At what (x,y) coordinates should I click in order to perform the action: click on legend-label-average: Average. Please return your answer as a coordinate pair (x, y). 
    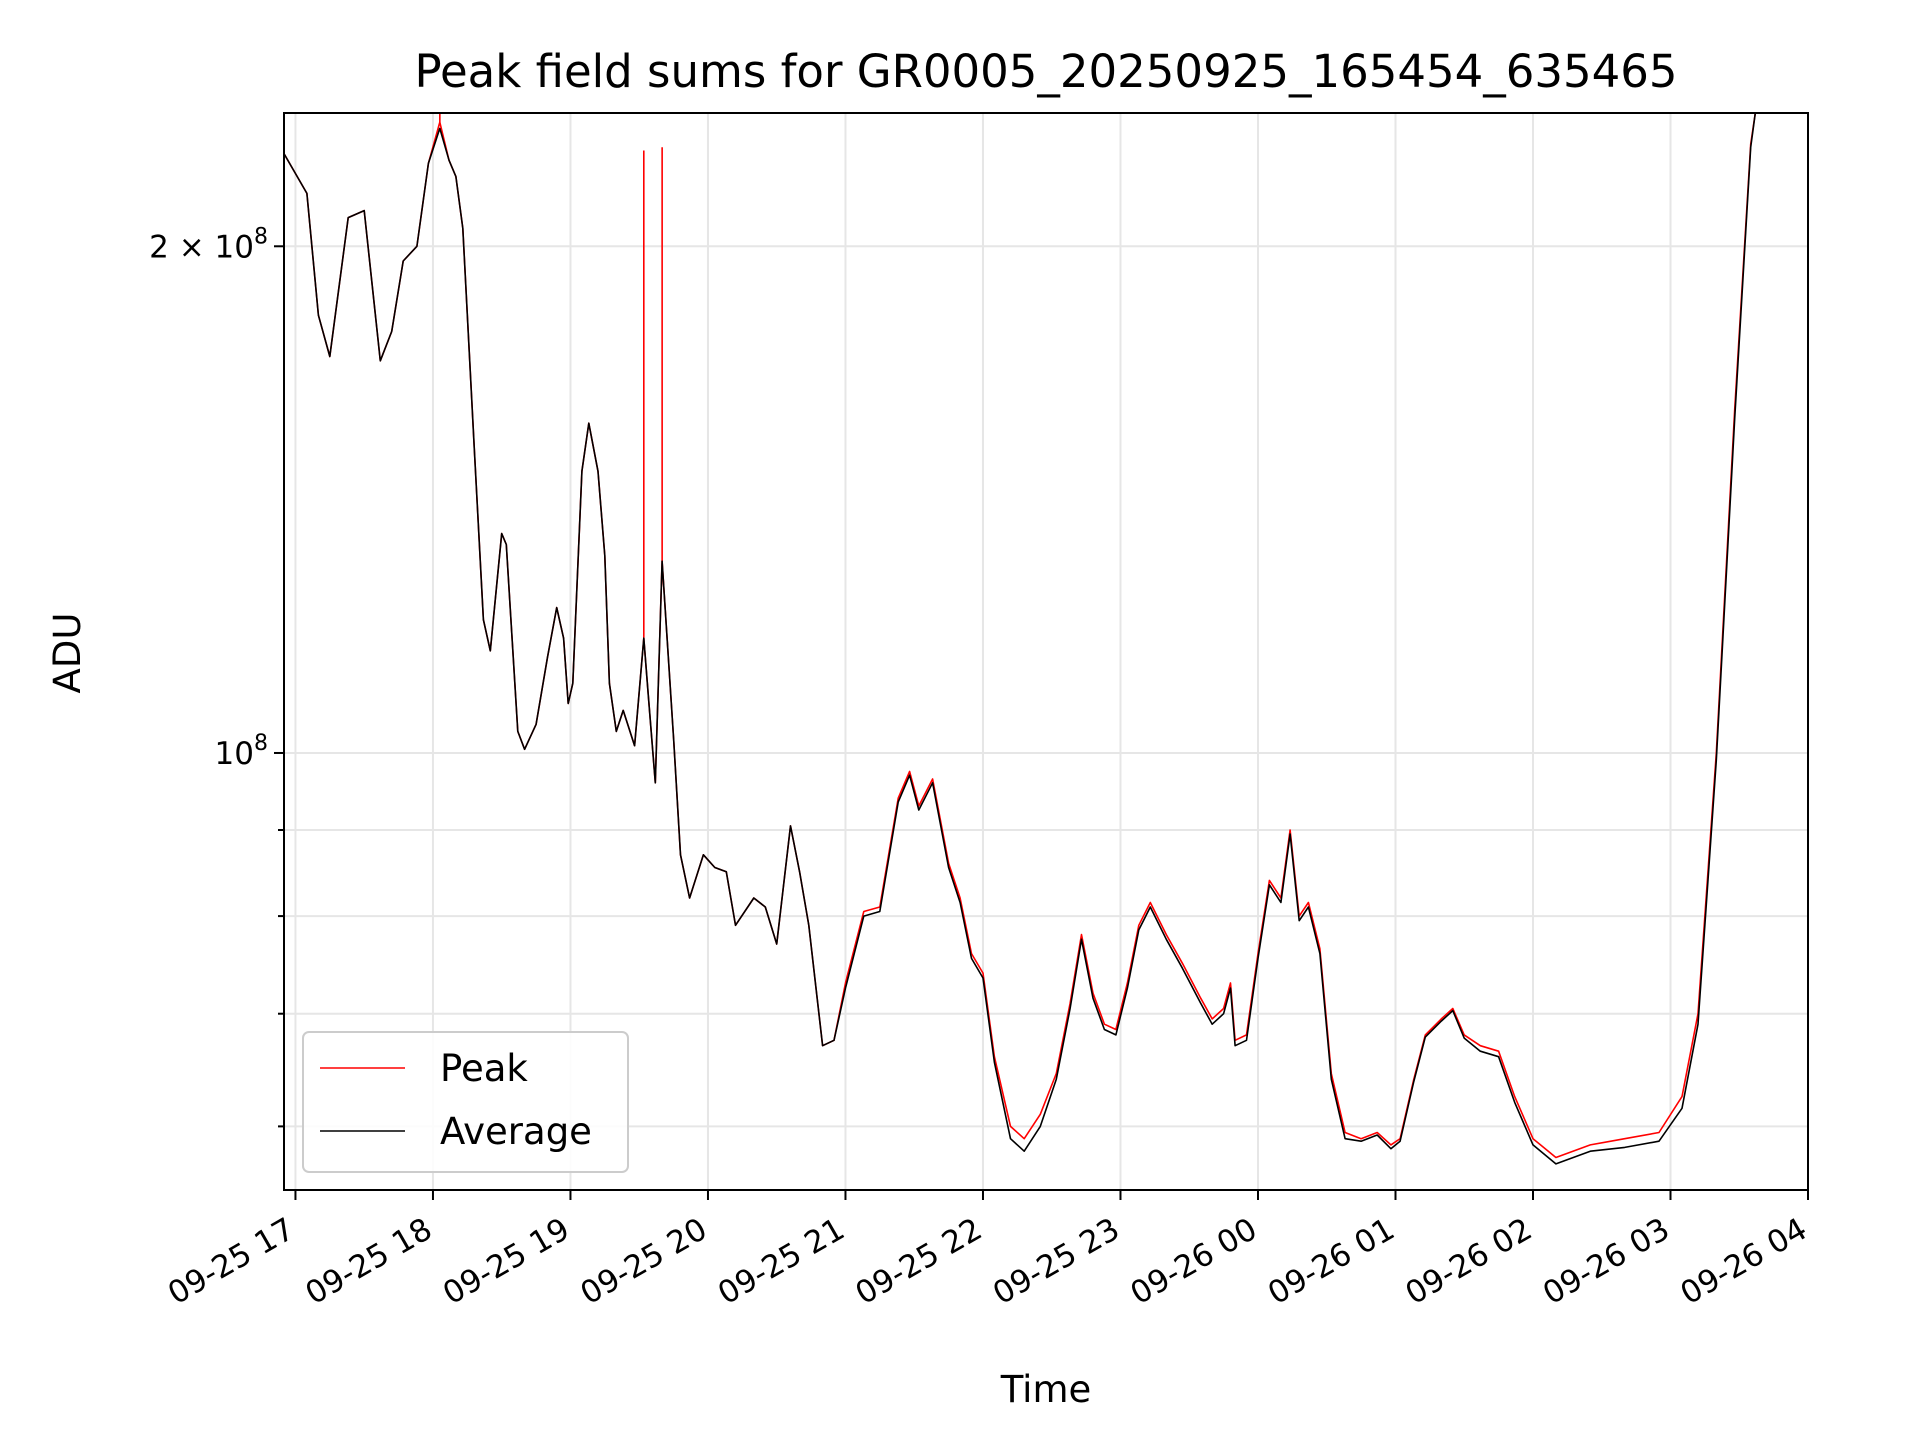
    Looking at the image, I should click on (516, 1131).